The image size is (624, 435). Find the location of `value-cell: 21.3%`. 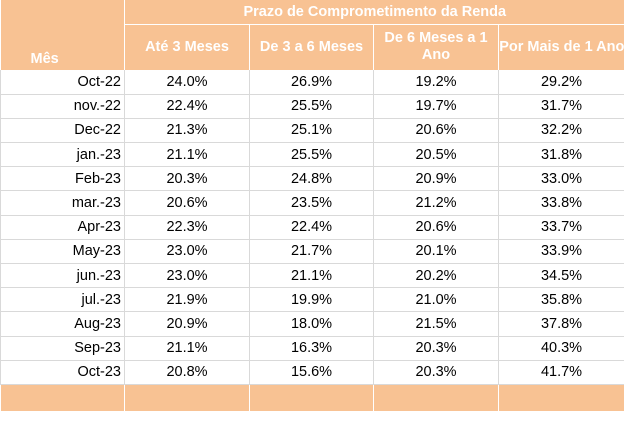

value-cell: 21.3% is located at coordinates (187, 131).